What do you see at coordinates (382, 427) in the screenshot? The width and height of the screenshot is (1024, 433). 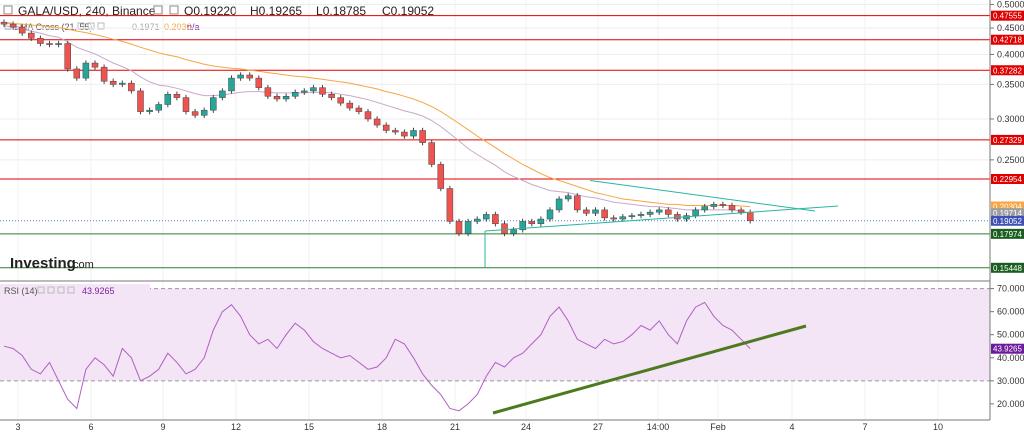 I see `time-tick-label-5: 18` at bounding box center [382, 427].